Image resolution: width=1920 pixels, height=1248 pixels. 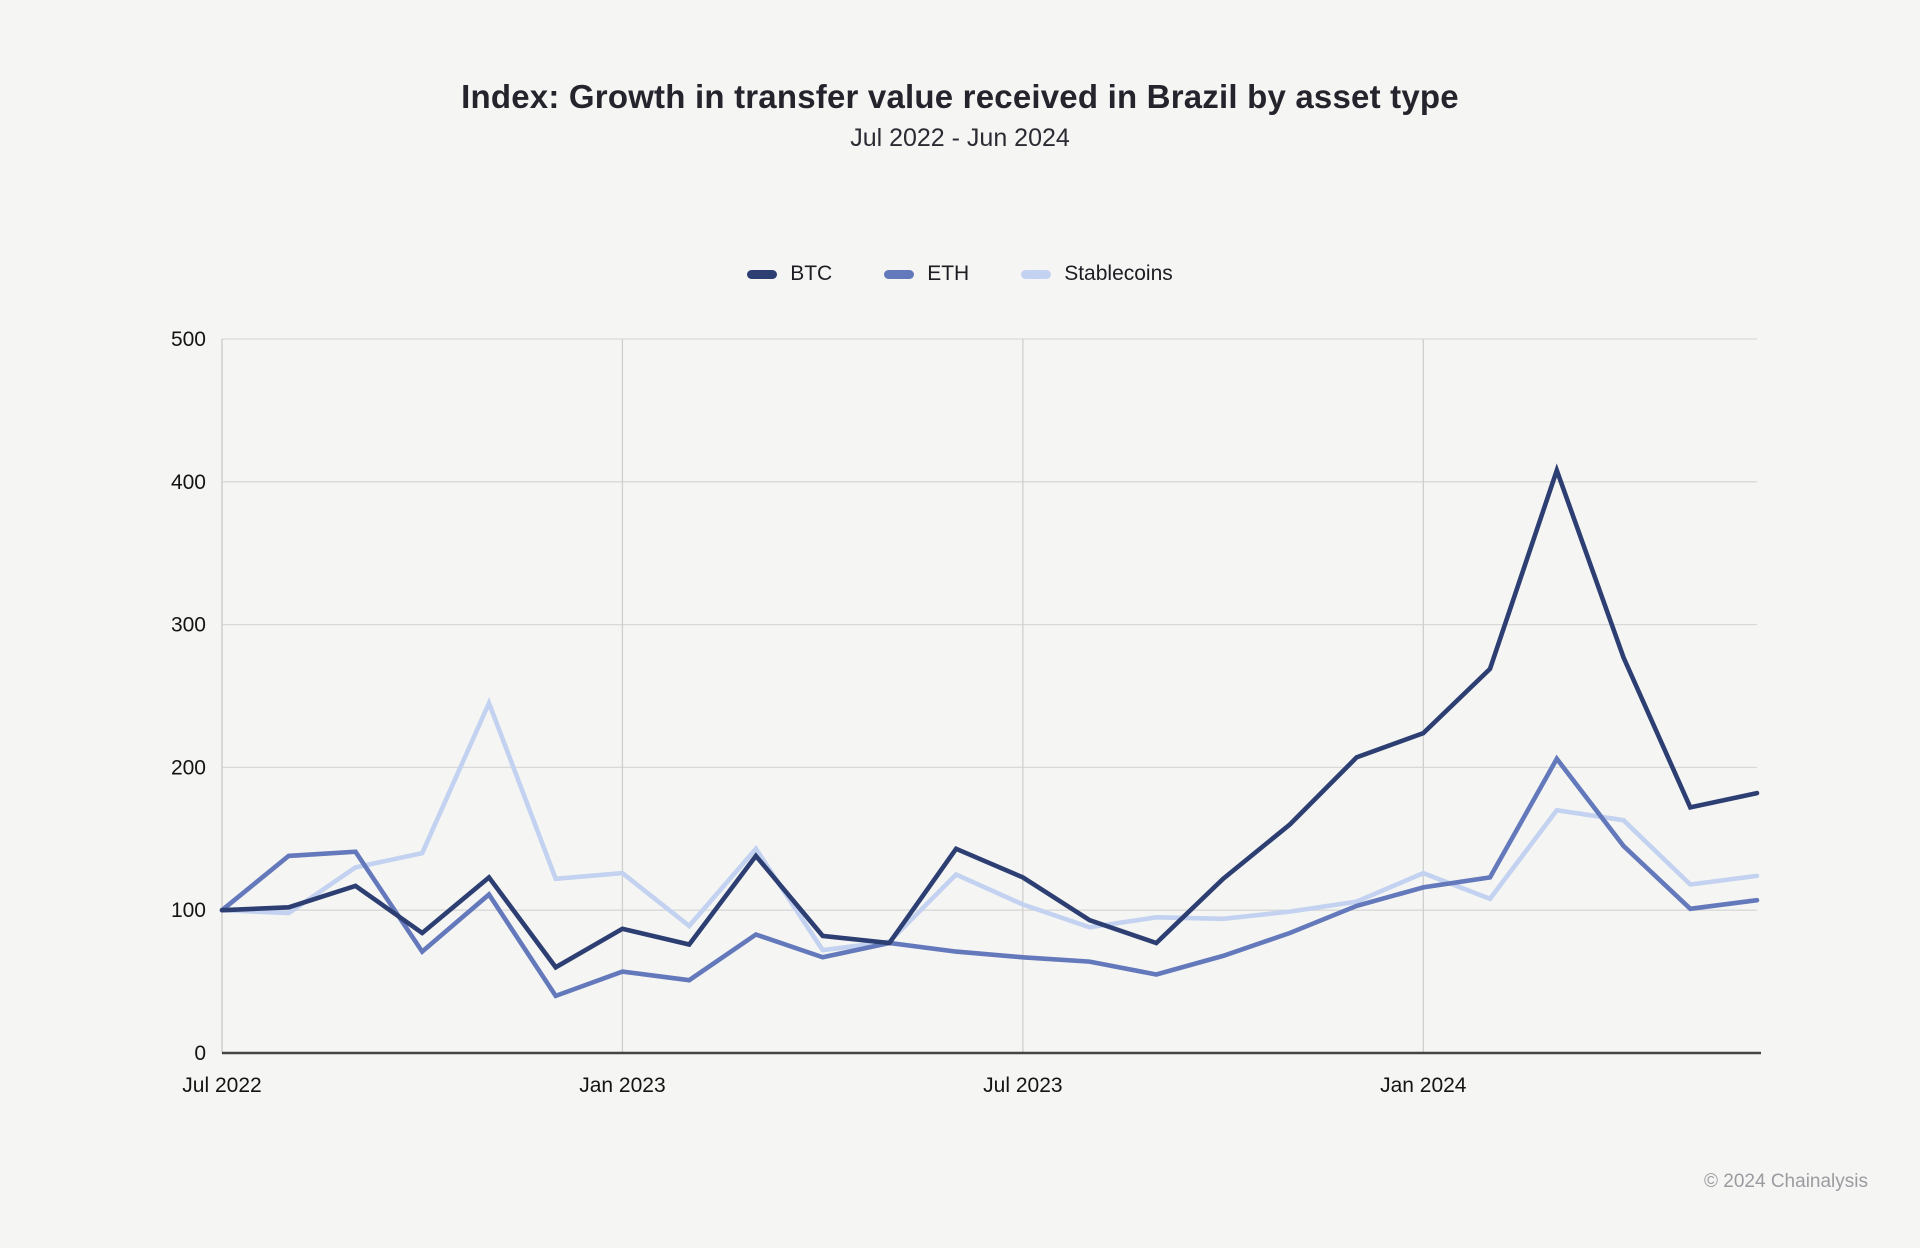 I want to click on legend-item-stablecoins: Stablecoins, so click(x=1097, y=274).